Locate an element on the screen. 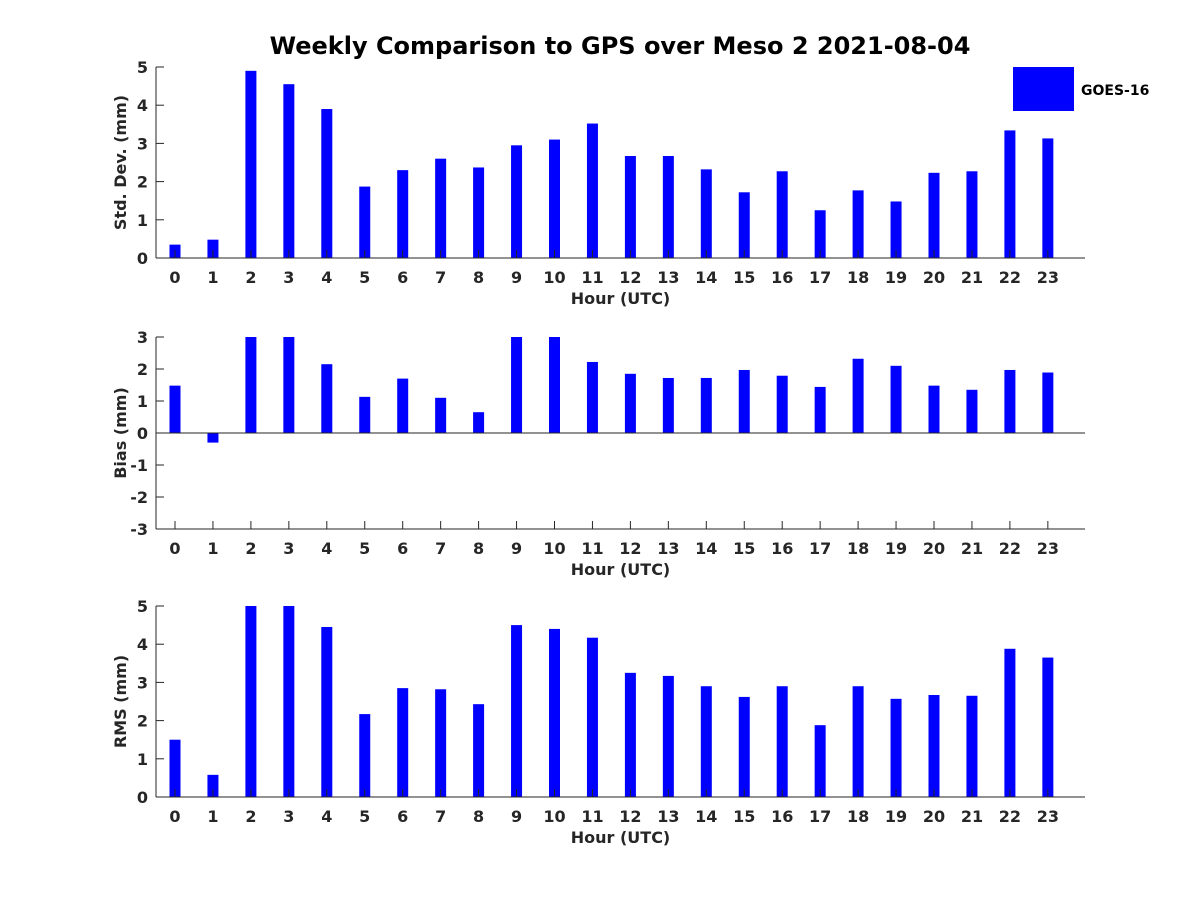  y-tick-label: 3 is located at coordinates (142, 337).